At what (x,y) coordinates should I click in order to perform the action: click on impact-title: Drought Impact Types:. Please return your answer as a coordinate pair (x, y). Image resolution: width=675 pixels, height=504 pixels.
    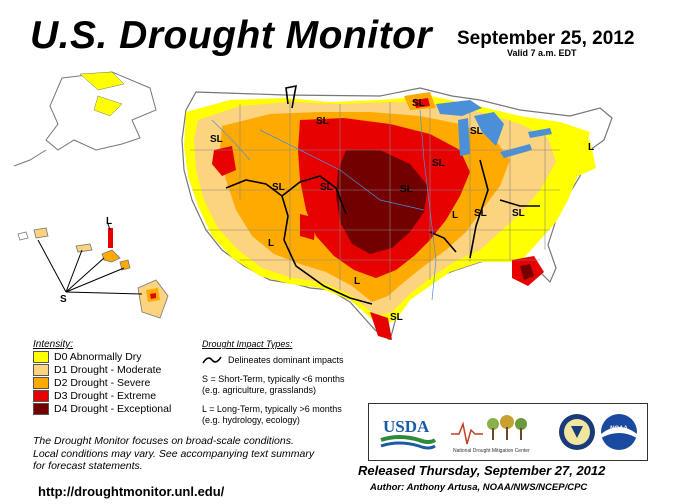
    Looking at the image, I should click on (247, 344).